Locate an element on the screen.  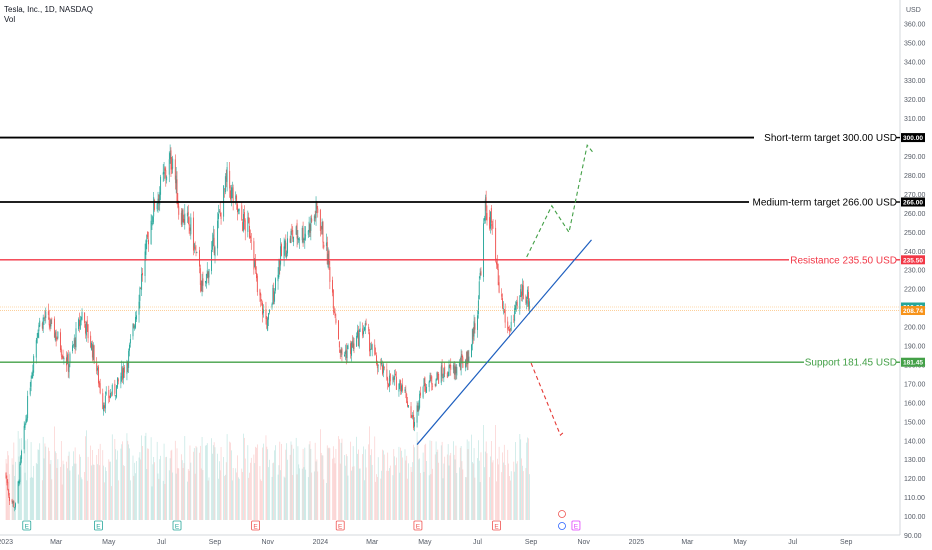
x-tick-label: Mar is located at coordinates (56, 542).